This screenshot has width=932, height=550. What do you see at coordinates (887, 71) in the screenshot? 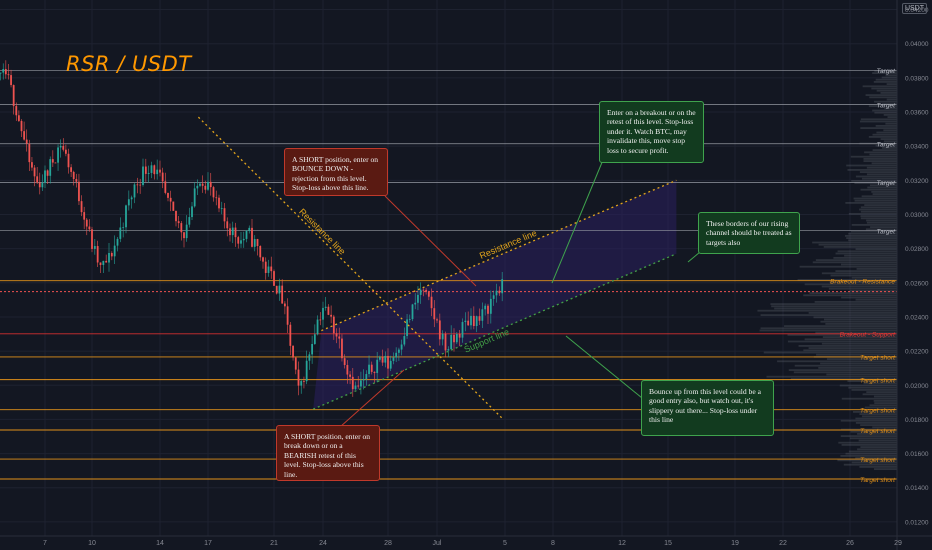
I see `level-label: Target` at bounding box center [887, 71].